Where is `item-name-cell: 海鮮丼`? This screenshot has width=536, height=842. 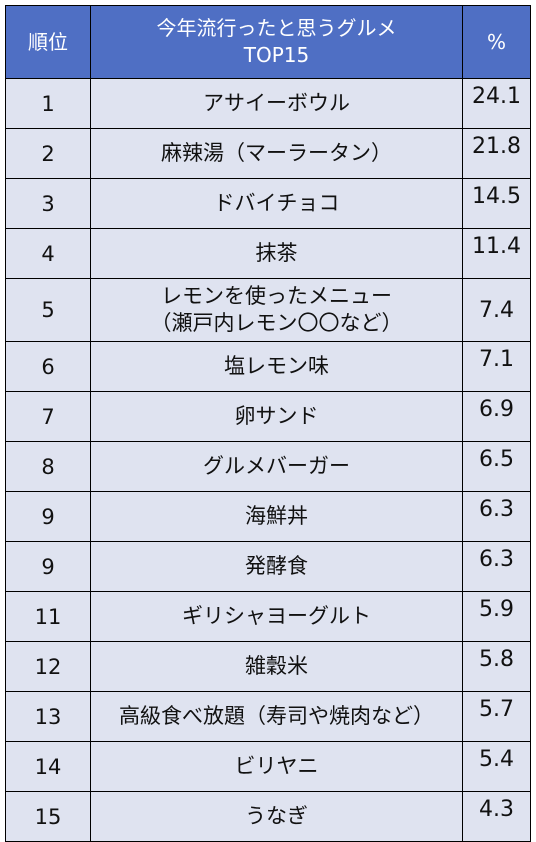
item-name-cell: 海鮮丼 is located at coordinates (276, 516).